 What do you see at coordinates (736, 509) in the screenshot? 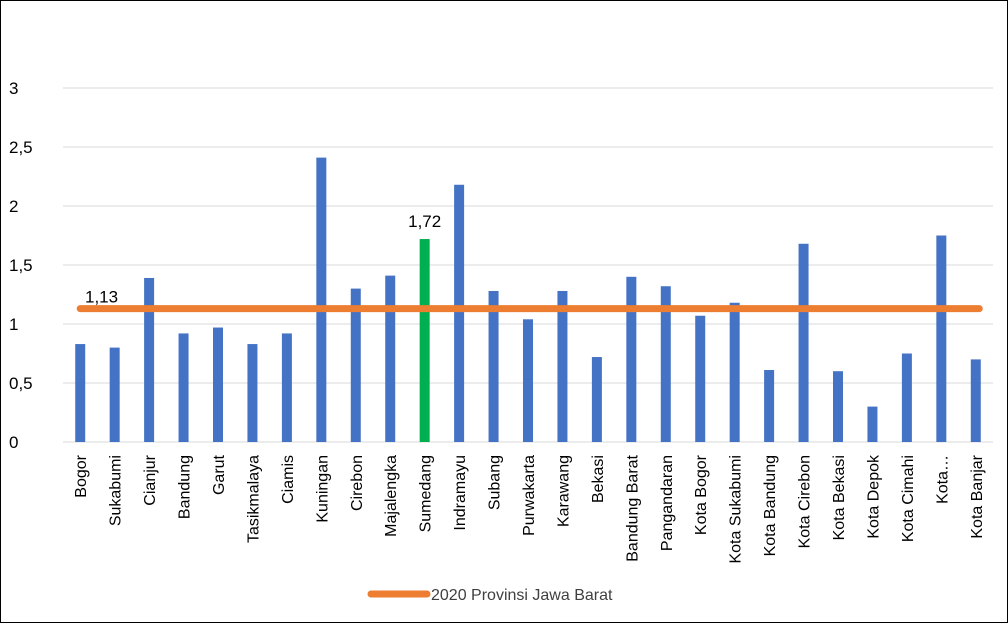
I see `x-tick-label: Kota Sukabumi` at bounding box center [736, 509].